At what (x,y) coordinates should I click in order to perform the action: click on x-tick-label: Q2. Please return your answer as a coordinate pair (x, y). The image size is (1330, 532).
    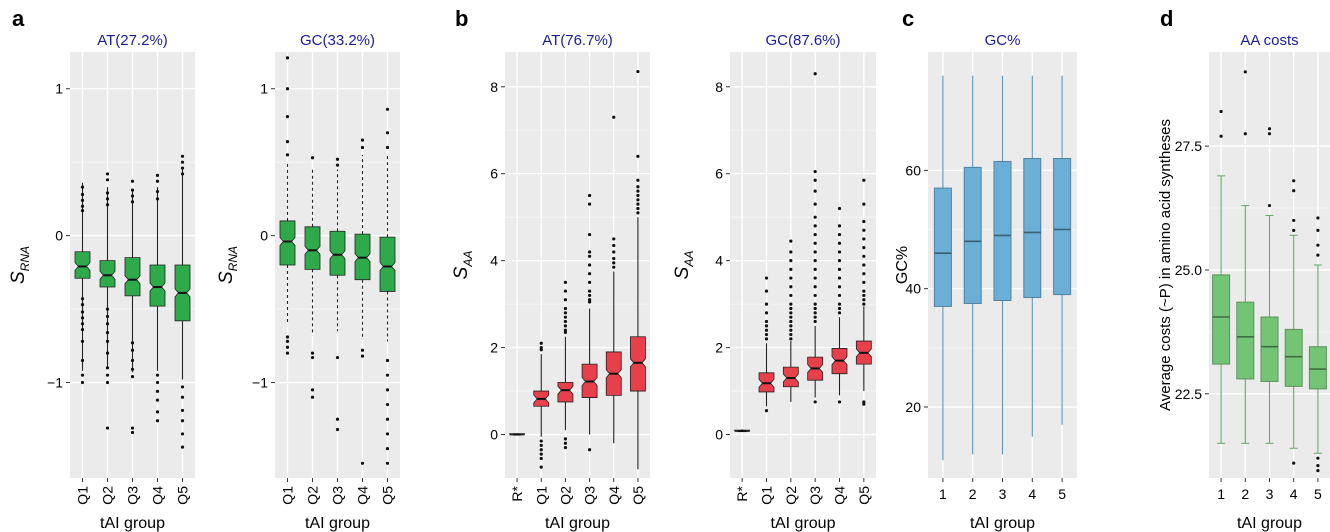
    Looking at the image, I should click on (108, 495).